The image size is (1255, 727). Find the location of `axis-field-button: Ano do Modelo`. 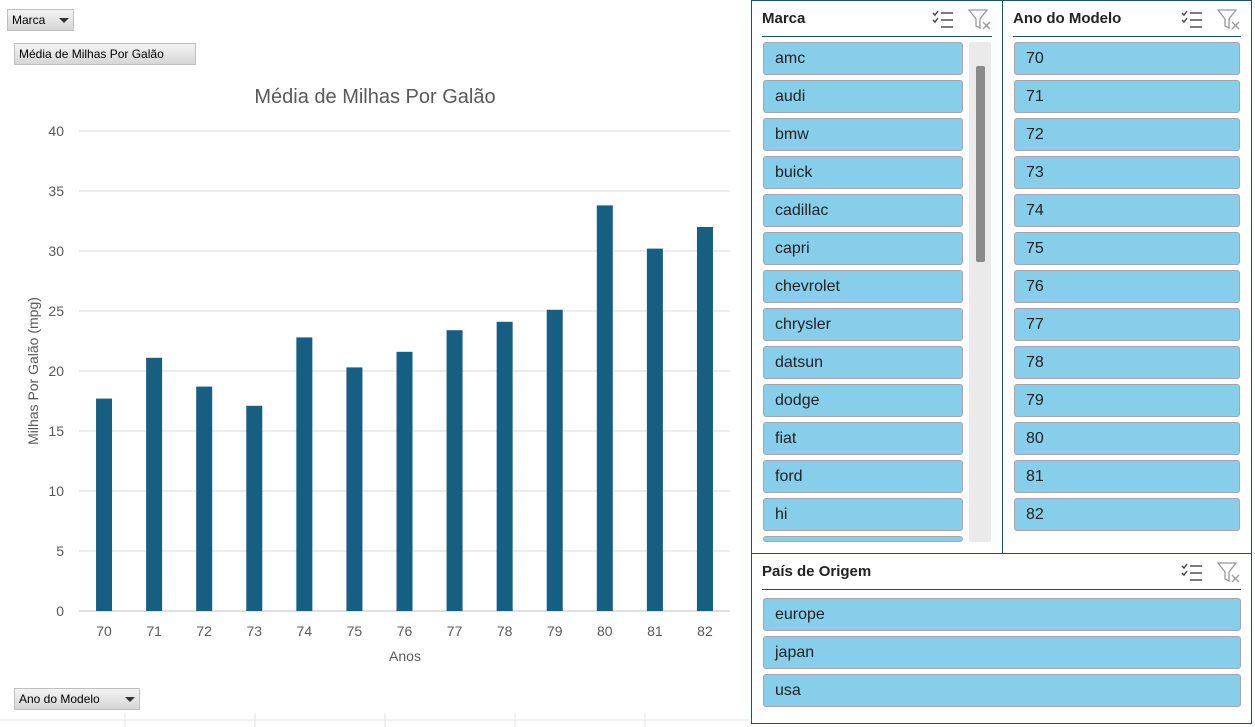

axis-field-button: Ano do Modelo is located at coordinates (77, 699).